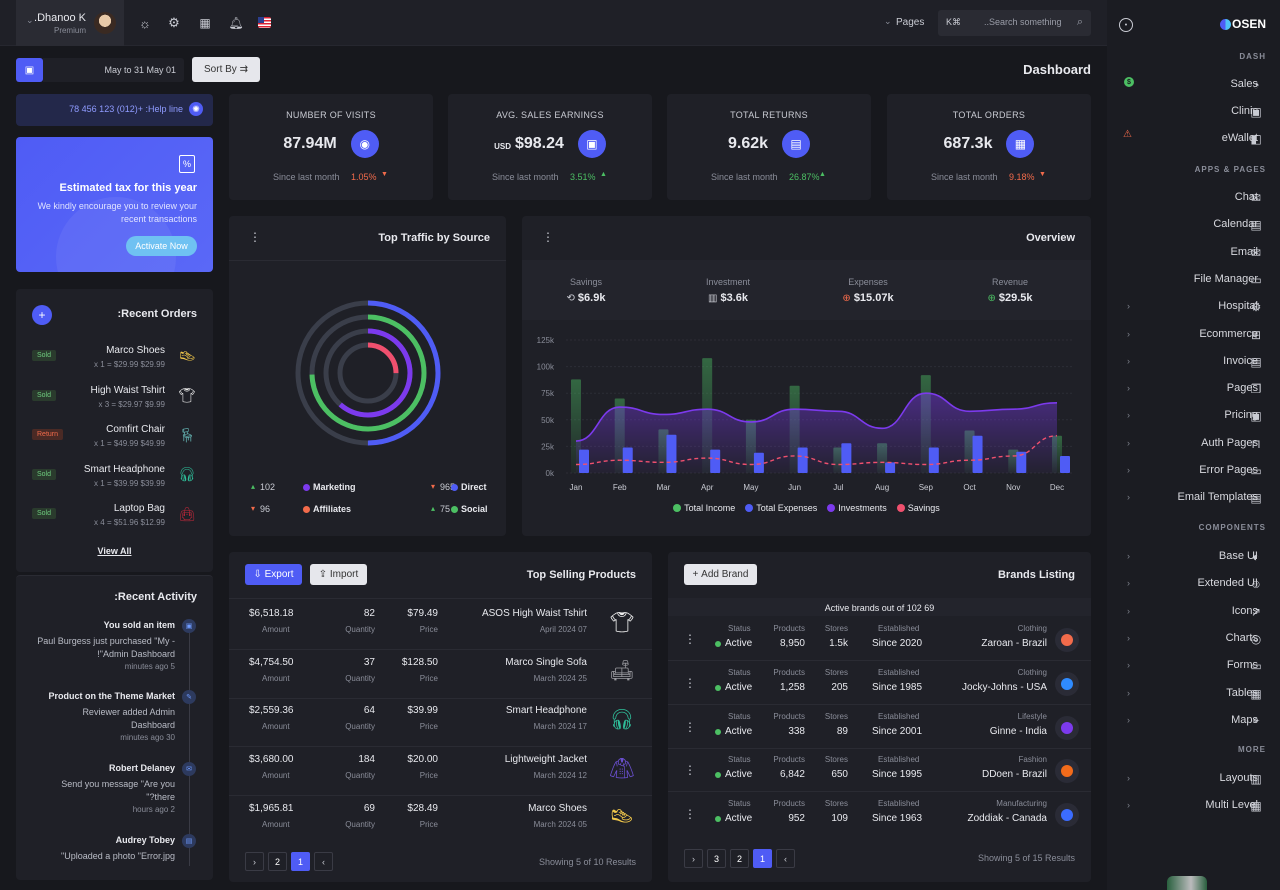 This screenshot has height=890, width=1280. Describe the element at coordinates (534, 613) in the screenshot. I see `product-name: ASOS High Waist Tshirt` at that location.